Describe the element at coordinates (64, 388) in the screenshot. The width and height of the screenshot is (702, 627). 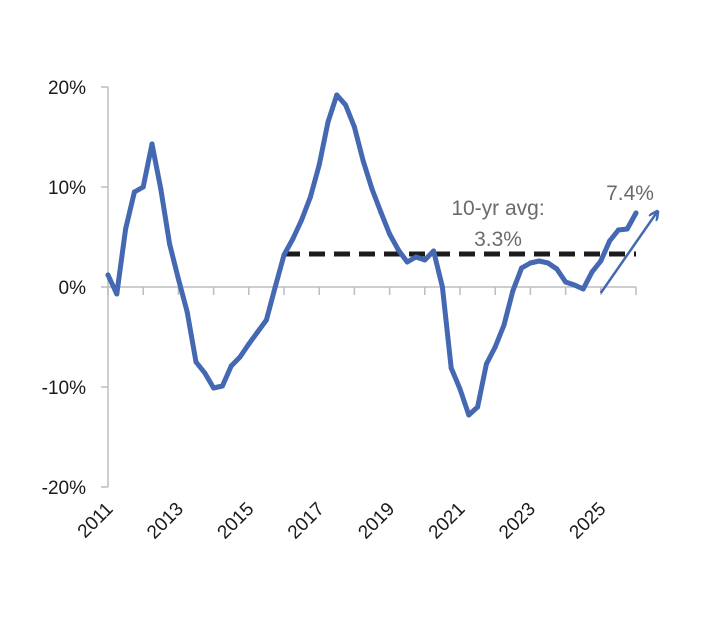
I see `y-tick-label: -10%` at that location.